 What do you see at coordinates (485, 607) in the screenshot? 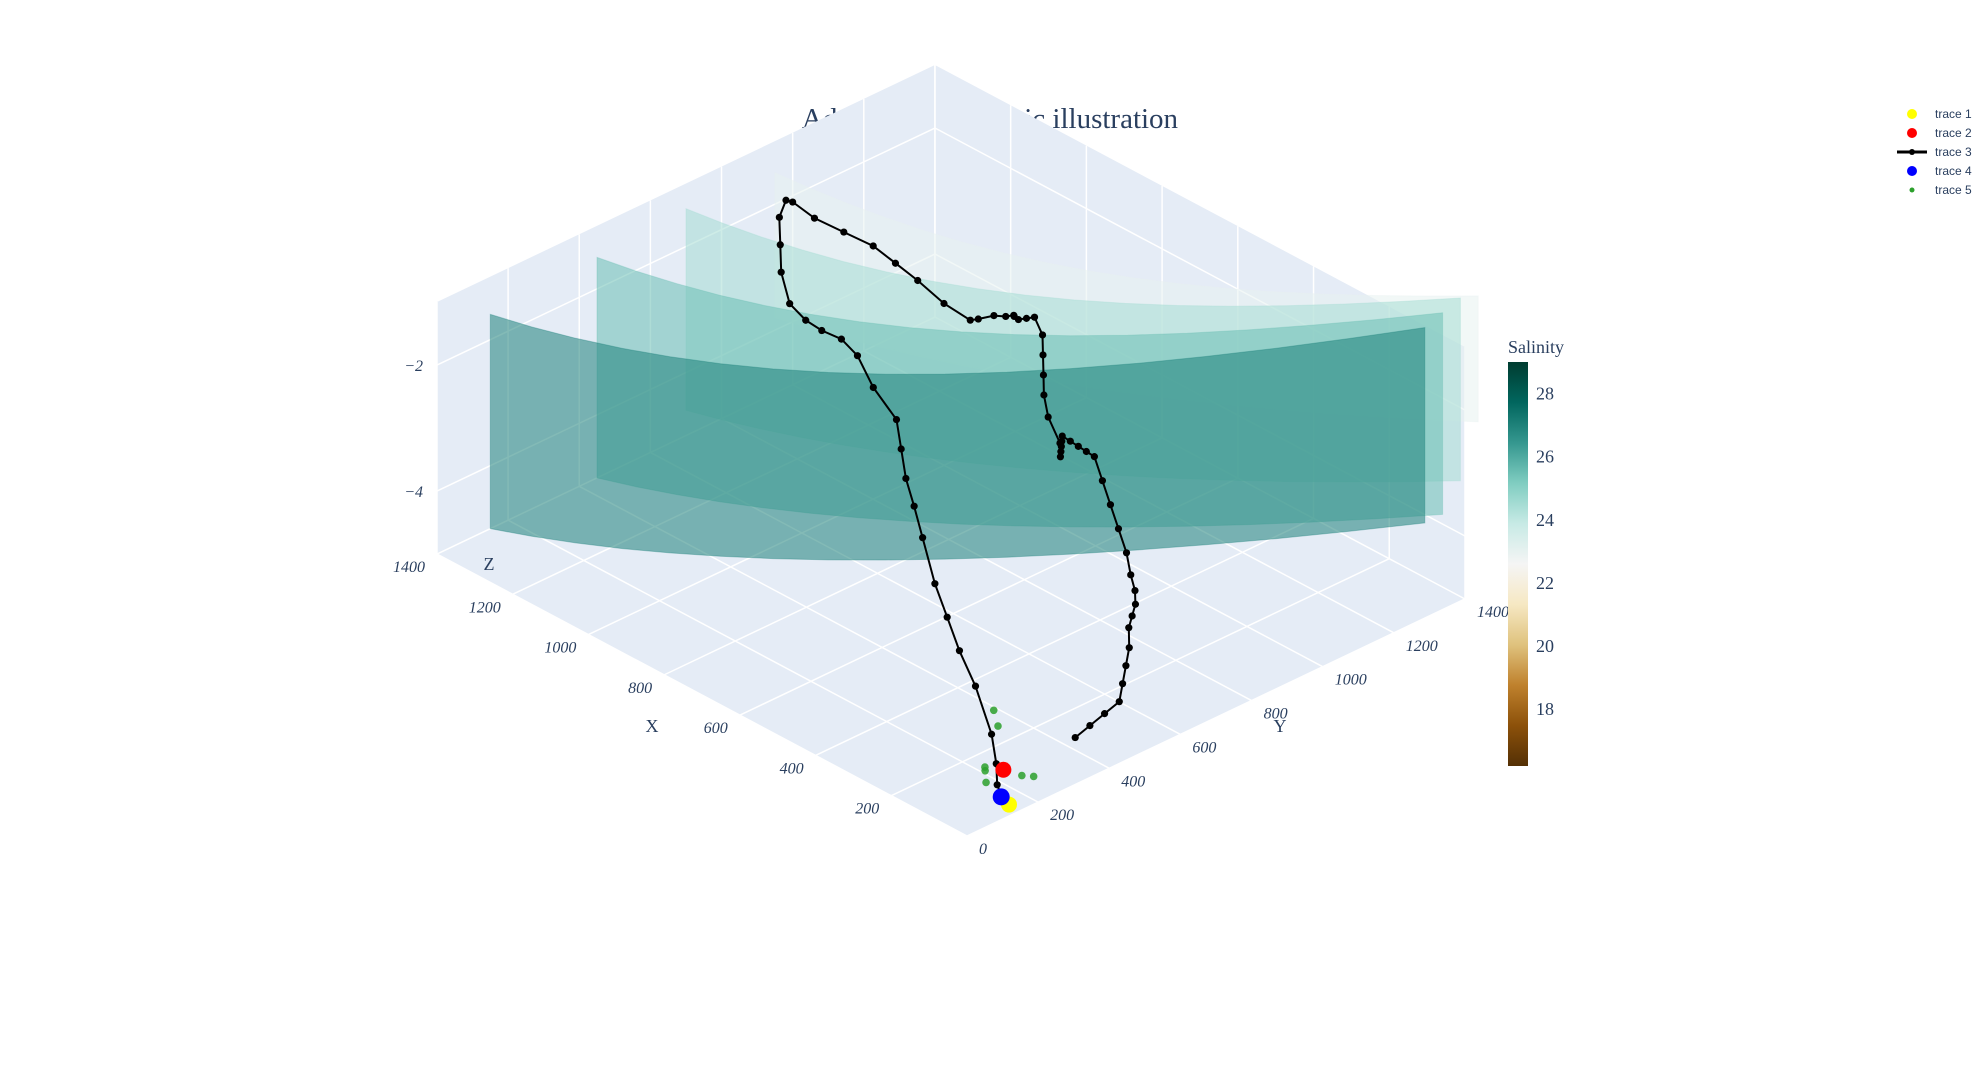
I see `x-tick-label: 1200` at bounding box center [485, 607].